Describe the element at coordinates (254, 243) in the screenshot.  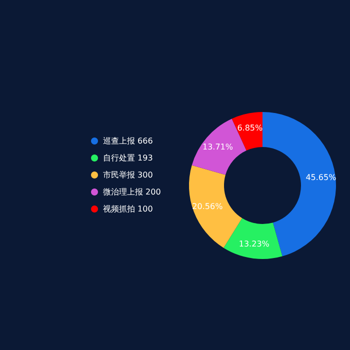
I see `data-label: 13.23%` at that location.